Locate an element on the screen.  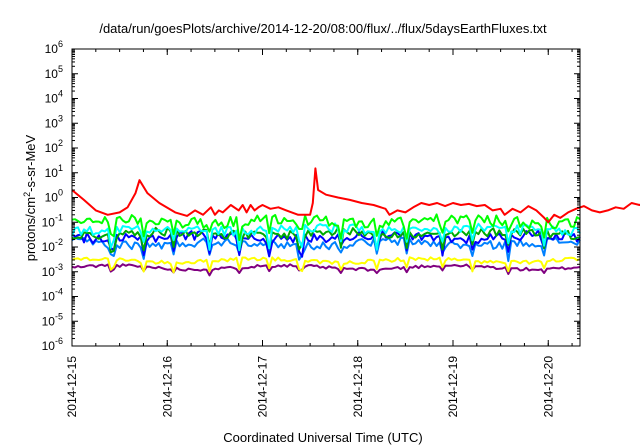
y-tick-label: 10⁶ is located at coordinates (54, 47).